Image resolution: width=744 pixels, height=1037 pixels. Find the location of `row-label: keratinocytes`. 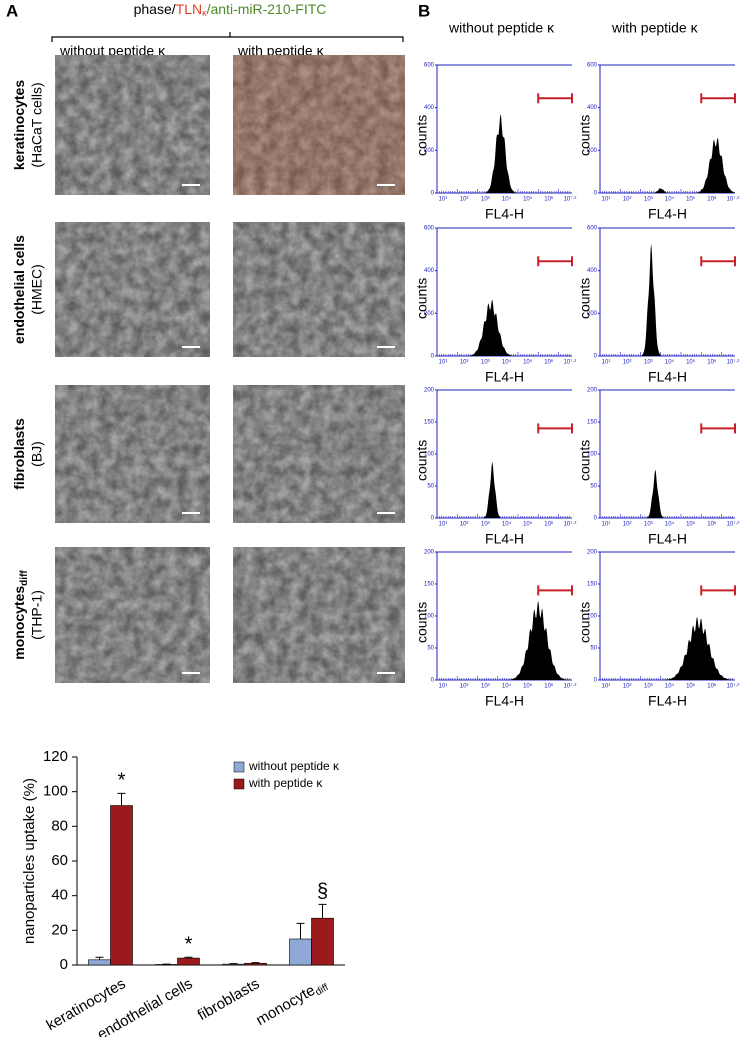

row-label: keratinocytes is located at coordinates (19, 125).